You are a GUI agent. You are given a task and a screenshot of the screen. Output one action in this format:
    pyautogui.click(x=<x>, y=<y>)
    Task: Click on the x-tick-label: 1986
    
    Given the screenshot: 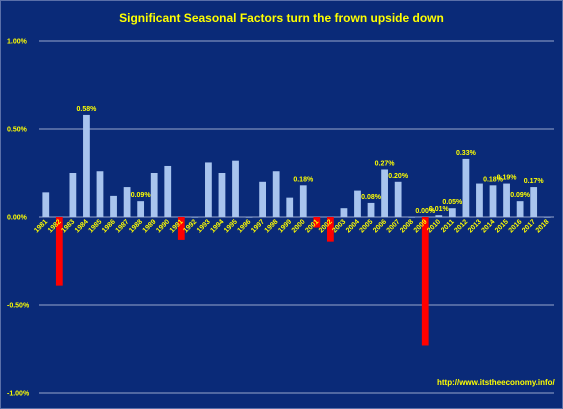 What is the action you would take?
    pyautogui.click(x=109, y=226)
    